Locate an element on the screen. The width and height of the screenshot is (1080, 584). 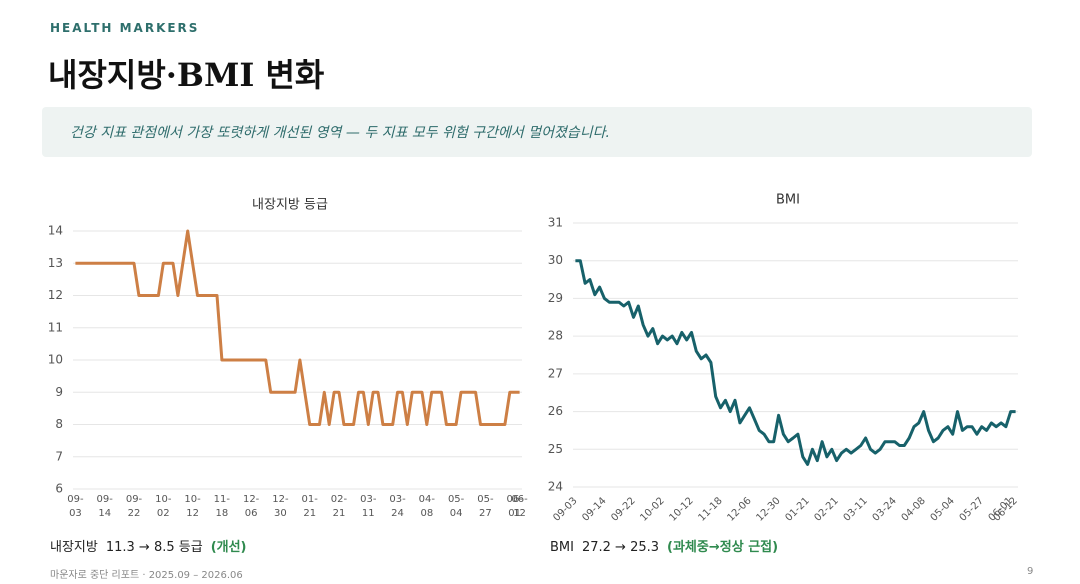
y-tick-label: 28 is located at coordinates (555, 336).